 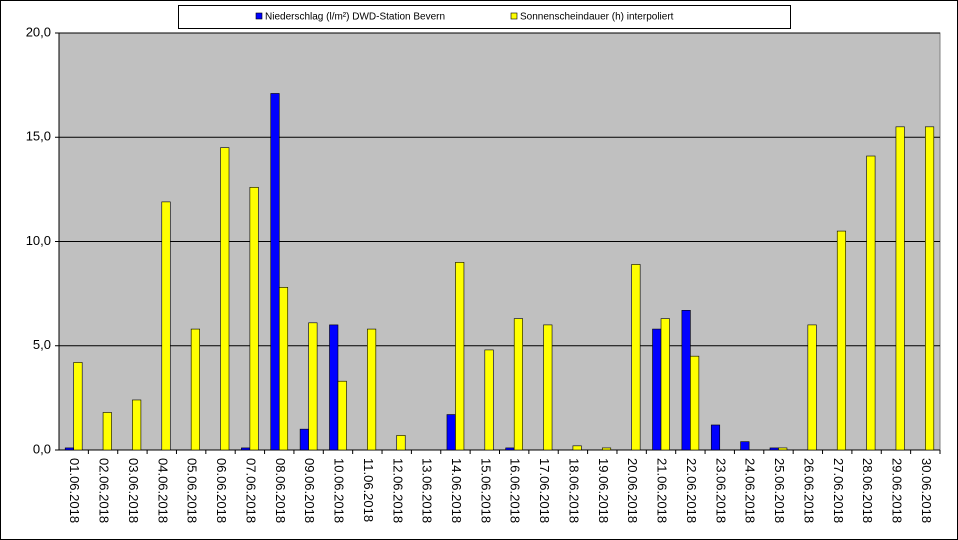 I want to click on x-tick-label: 10.06.2018, so click(x=339, y=490).